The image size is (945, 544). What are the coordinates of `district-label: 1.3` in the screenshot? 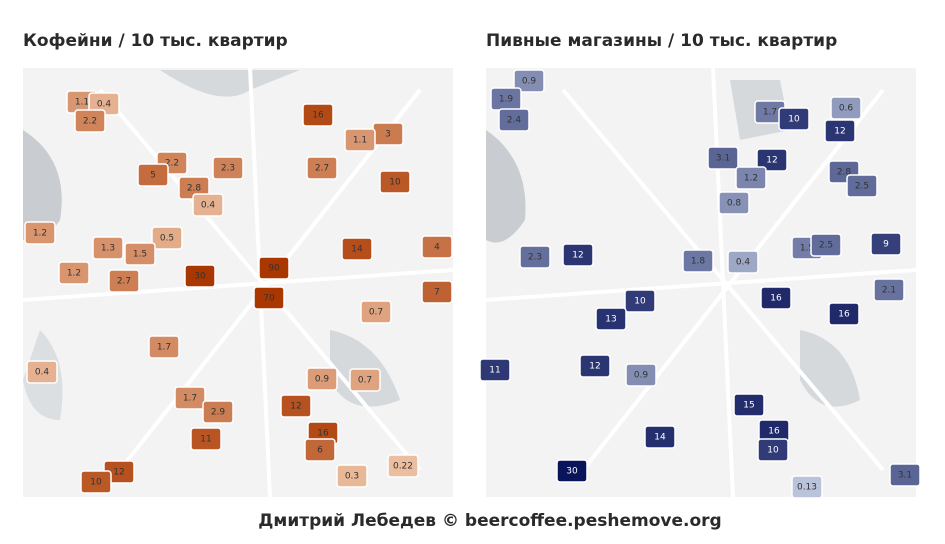 It's located at (108, 249).